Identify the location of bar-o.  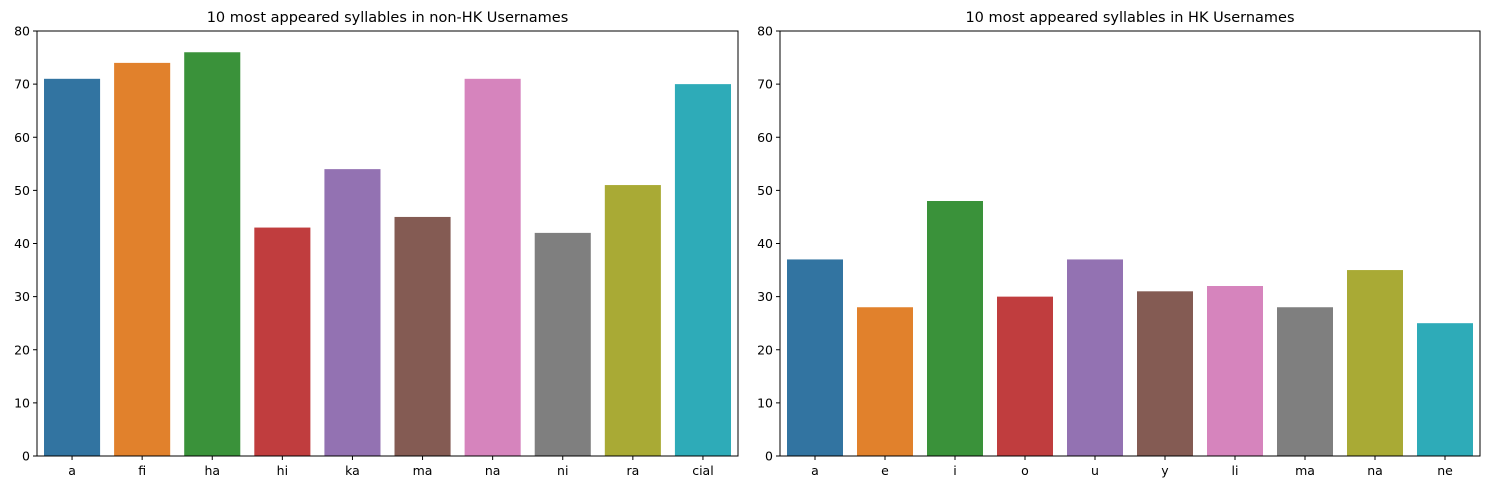
(1025, 376).